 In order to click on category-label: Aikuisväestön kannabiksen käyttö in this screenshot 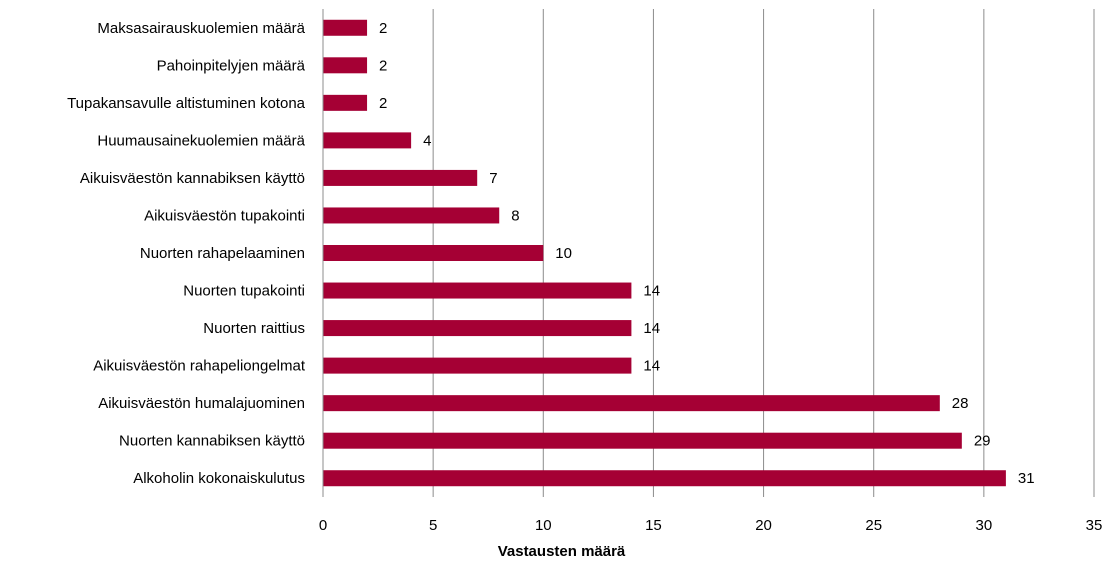, I will do `click(192, 178)`.